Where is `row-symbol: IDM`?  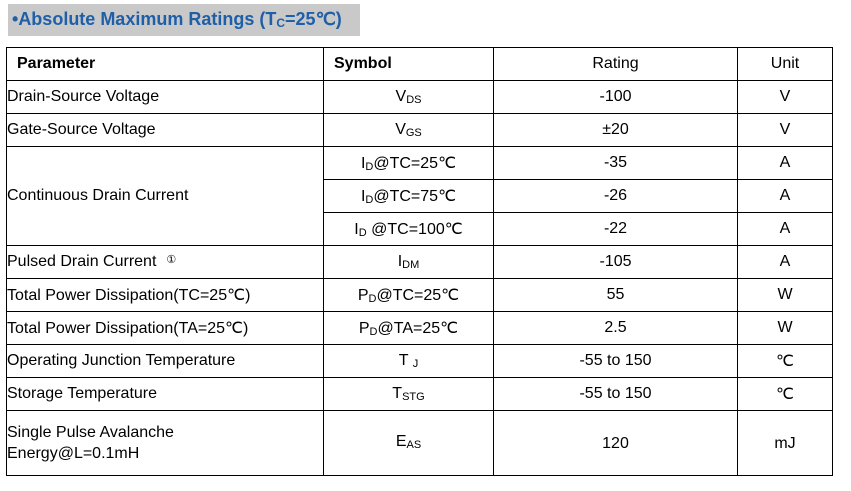 row-symbol: IDM is located at coordinates (408, 262).